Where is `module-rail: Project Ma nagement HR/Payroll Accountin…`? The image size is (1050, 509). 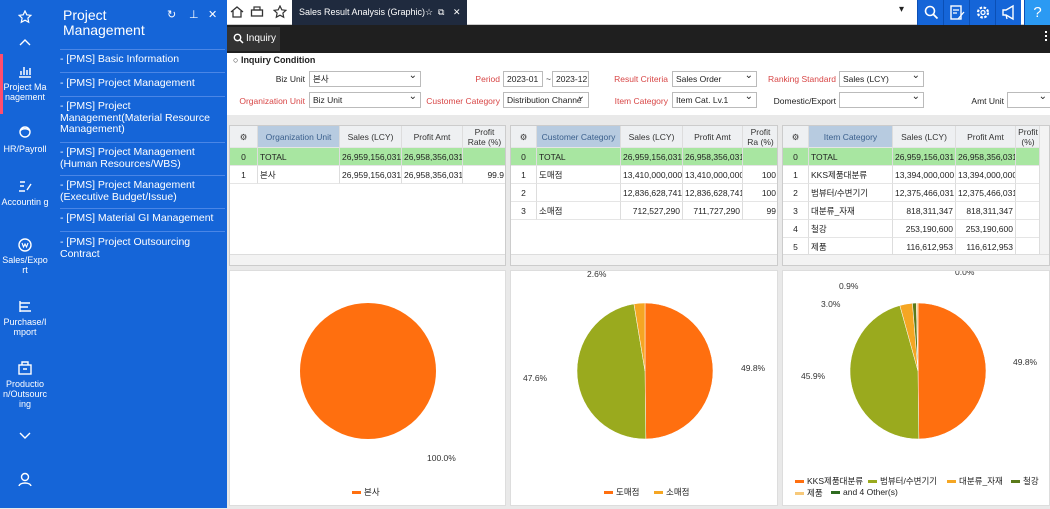 module-rail: Project Ma nagement HR/Payroll Accountin… is located at coordinates (25, 254).